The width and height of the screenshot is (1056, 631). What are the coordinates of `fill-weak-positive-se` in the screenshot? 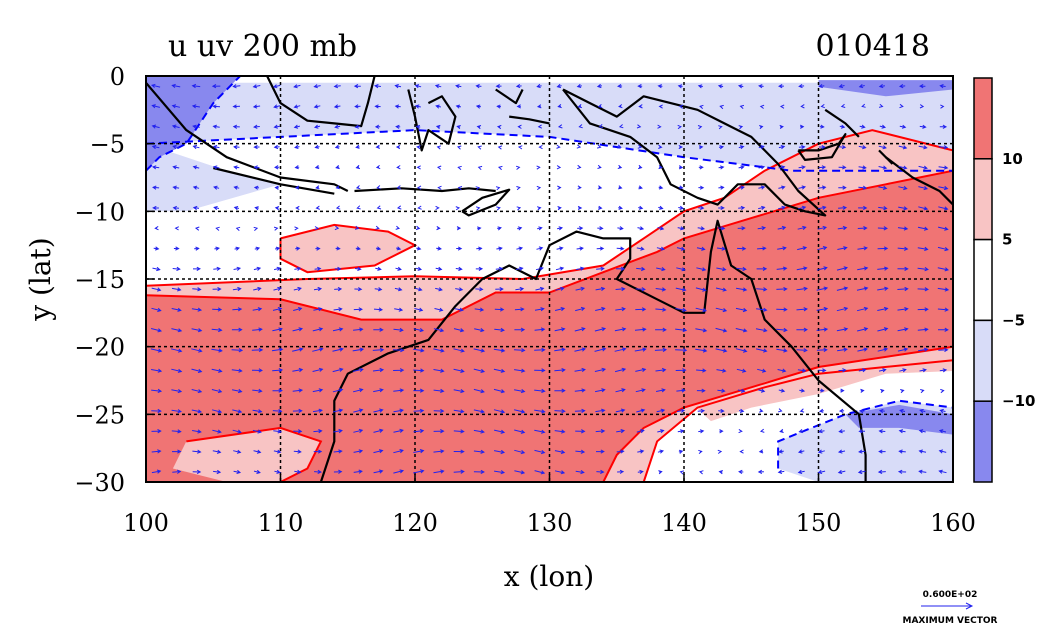 It's located at (825, 389).